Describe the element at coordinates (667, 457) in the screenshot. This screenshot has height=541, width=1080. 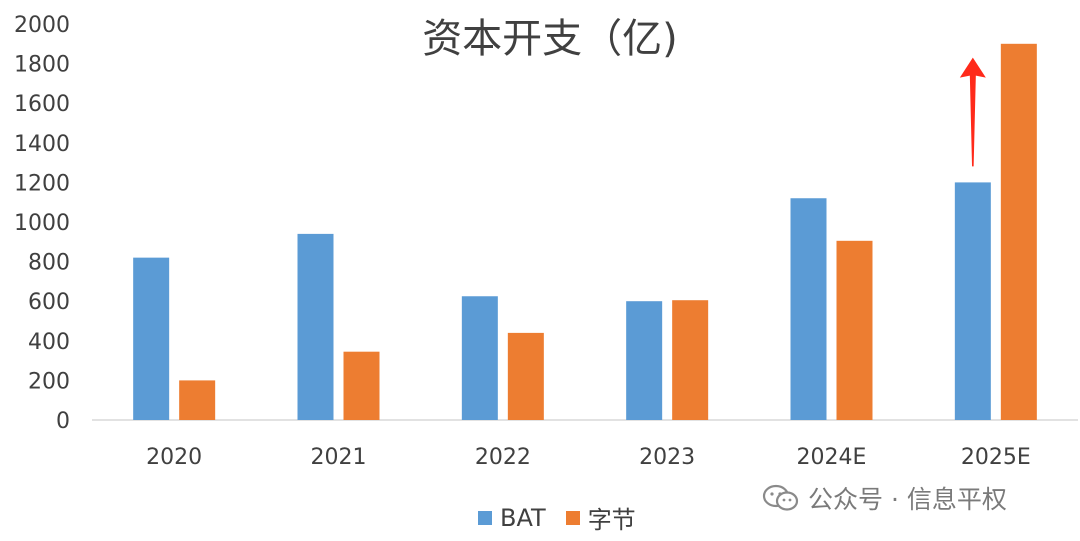
I see `x-tick-label: 2023` at that location.